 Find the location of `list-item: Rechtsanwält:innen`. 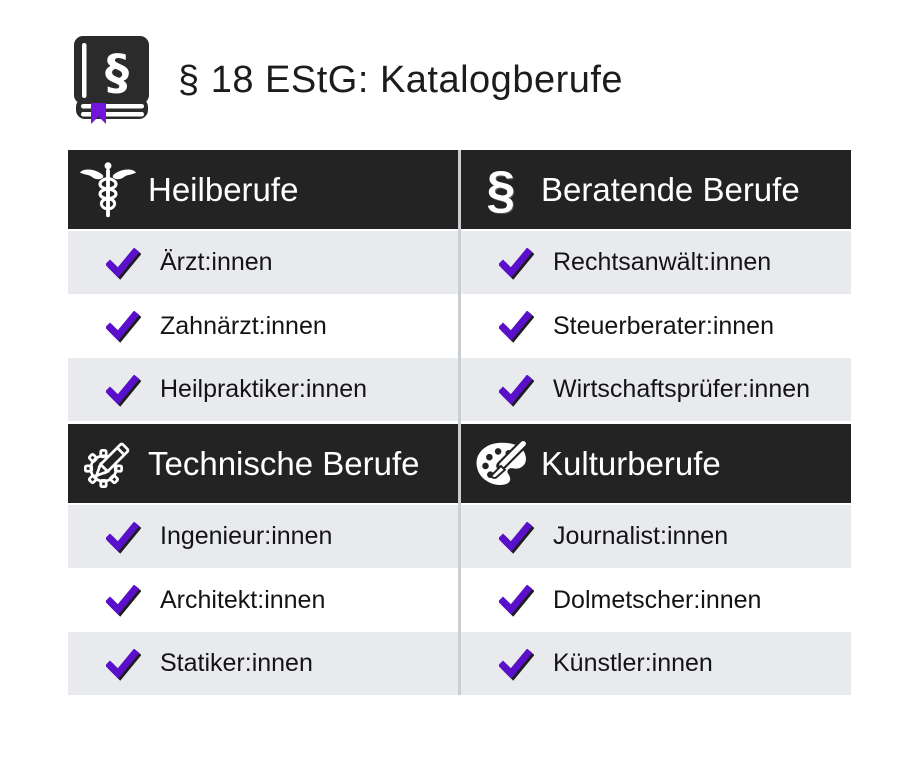

list-item: Rechtsanwält:innen is located at coordinates (656, 262).